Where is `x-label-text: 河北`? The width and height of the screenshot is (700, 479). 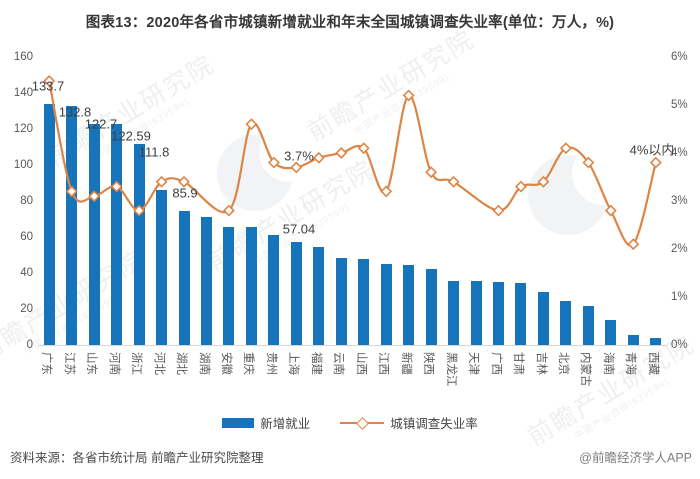 x-label-text: 河北 is located at coordinates (158, 363).